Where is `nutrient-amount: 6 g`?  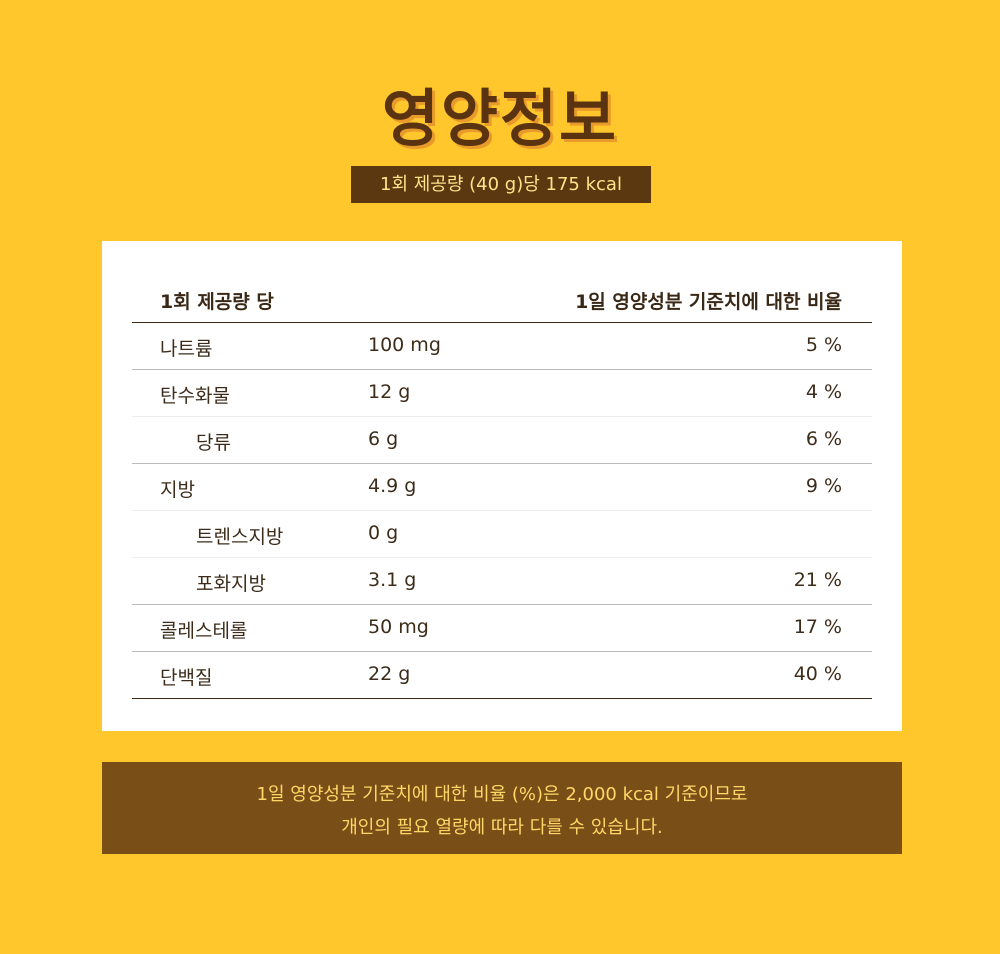
nutrient-amount: 6 g is located at coordinates (383, 439).